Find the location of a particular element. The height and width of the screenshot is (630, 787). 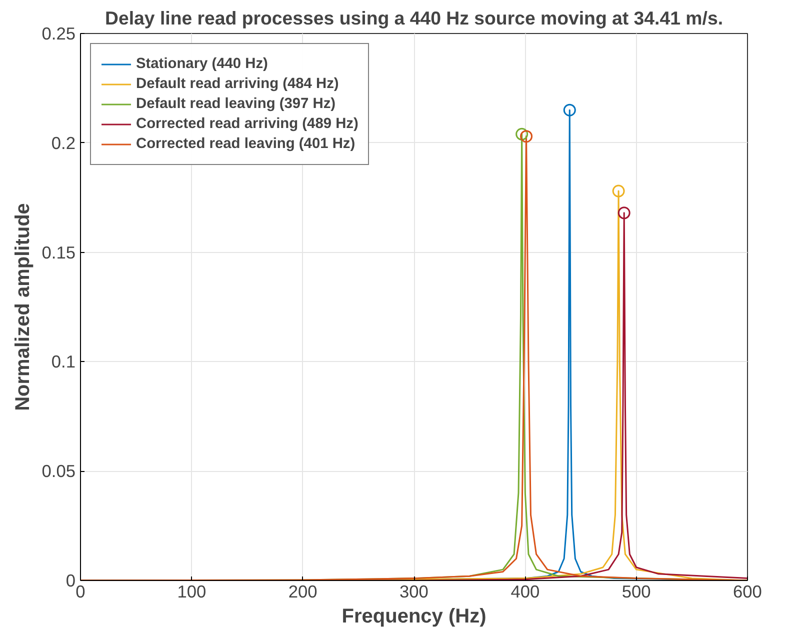

y-tick-label: 0.05 is located at coordinates (59, 471).